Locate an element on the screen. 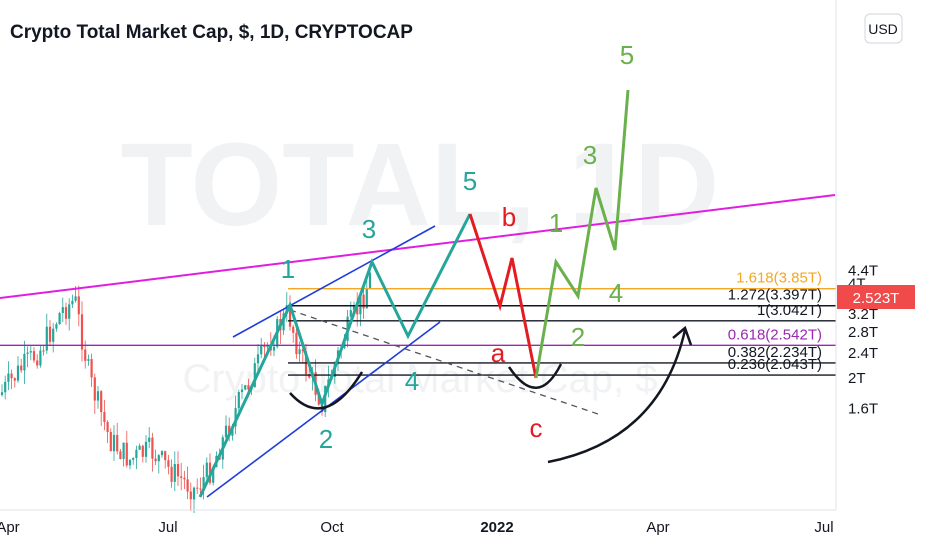 This screenshot has width=932, height=550. currency-button-label: USD is located at coordinates (883, 29).